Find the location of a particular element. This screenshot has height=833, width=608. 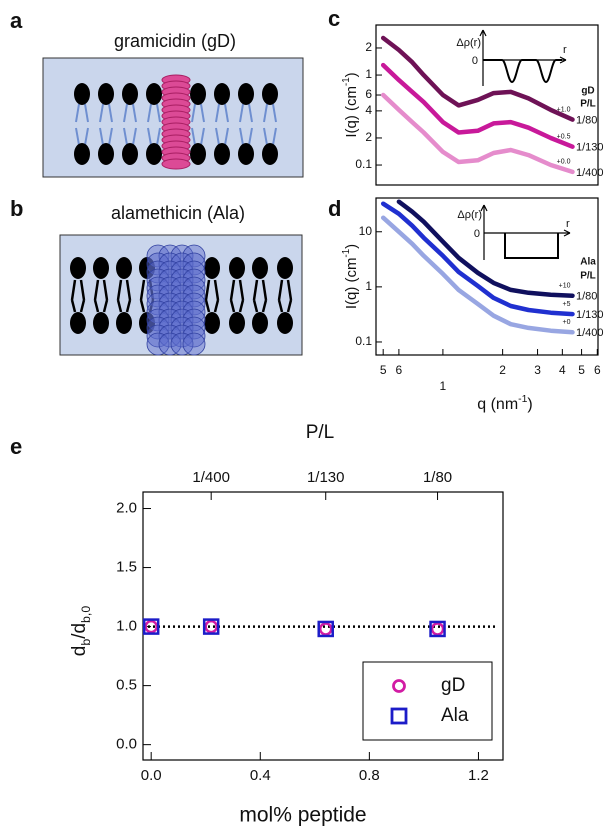

y-tick-label: 6 is located at coordinates (368, 94).